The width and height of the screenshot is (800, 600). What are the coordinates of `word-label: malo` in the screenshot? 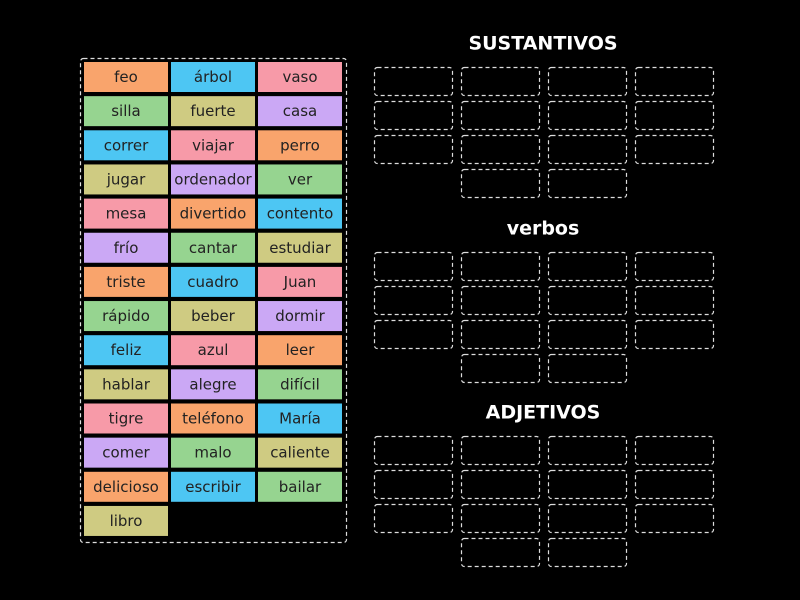 It's located at (212, 453).